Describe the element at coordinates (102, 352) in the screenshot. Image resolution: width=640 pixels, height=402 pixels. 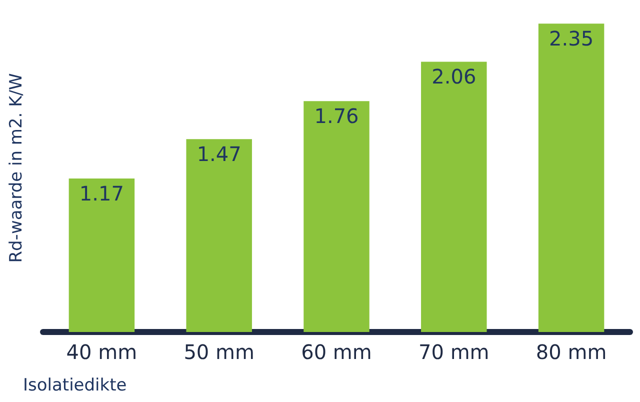
I see `x-tick-label: 40 mm` at that location.